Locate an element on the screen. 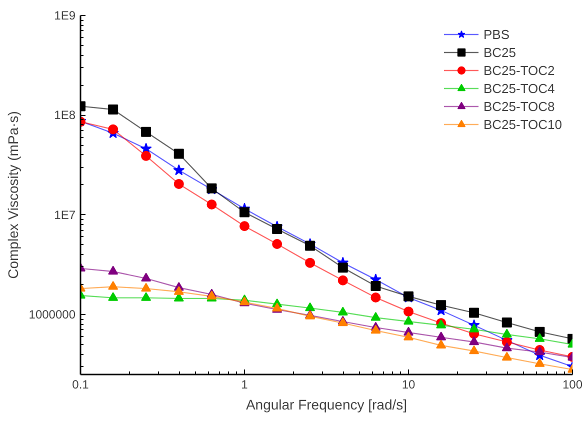  legend-label: BC25-TOC2 is located at coordinates (519, 70).